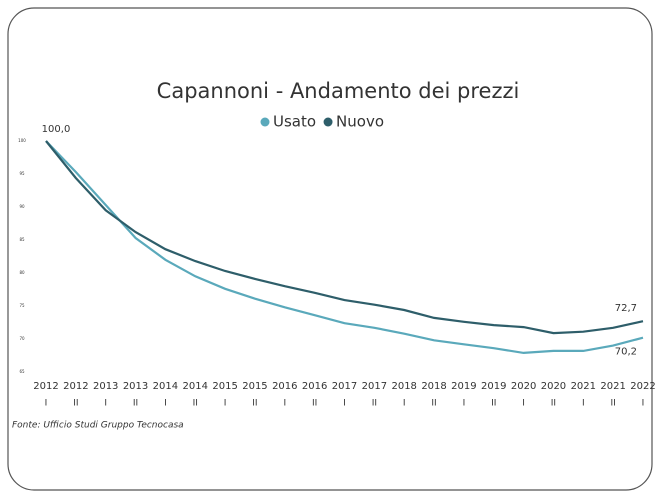 This screenshot has width=660, height=502. I want to click on legend-label: Usato, so click(294, 122).